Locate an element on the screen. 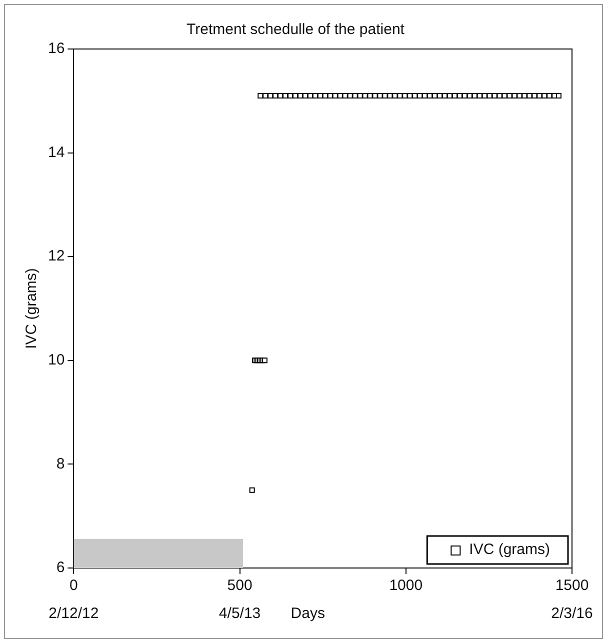  chart-title: Tretment schedulle of the patient is located at coordinates (296, 29).